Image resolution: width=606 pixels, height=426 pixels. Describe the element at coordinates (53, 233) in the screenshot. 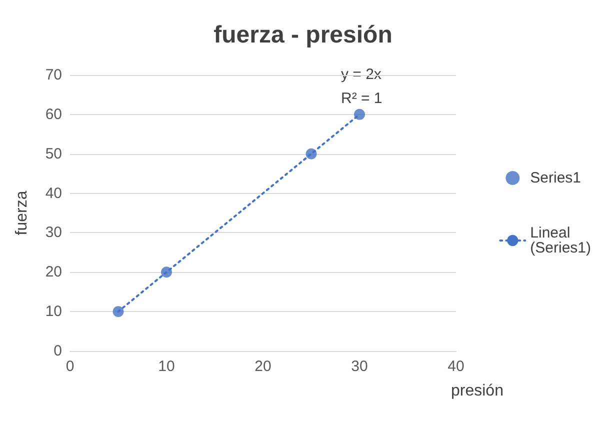

I see `y-tick-label: 30` at that location.